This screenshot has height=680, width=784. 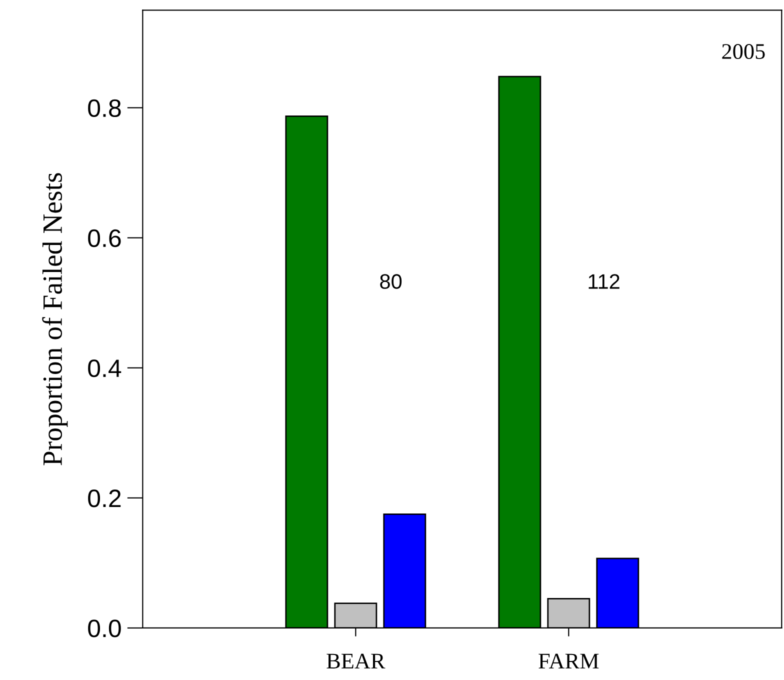 I want to click on y-tick-label: 0.0, so click(x=104, y=629).